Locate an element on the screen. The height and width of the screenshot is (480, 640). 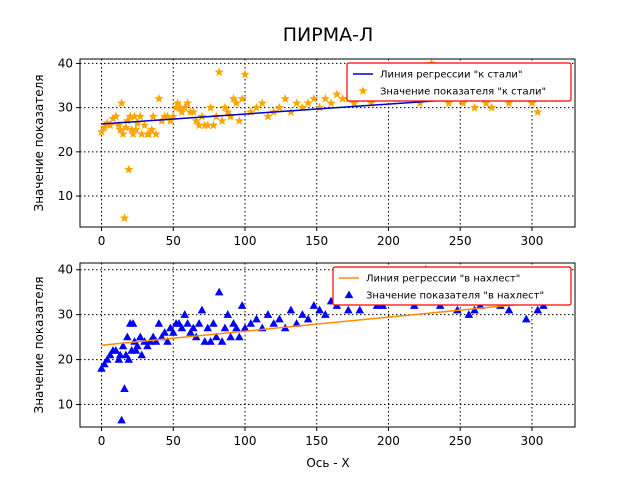
bottom-x-tick-label: 100 is located at coordinates (245, 441).